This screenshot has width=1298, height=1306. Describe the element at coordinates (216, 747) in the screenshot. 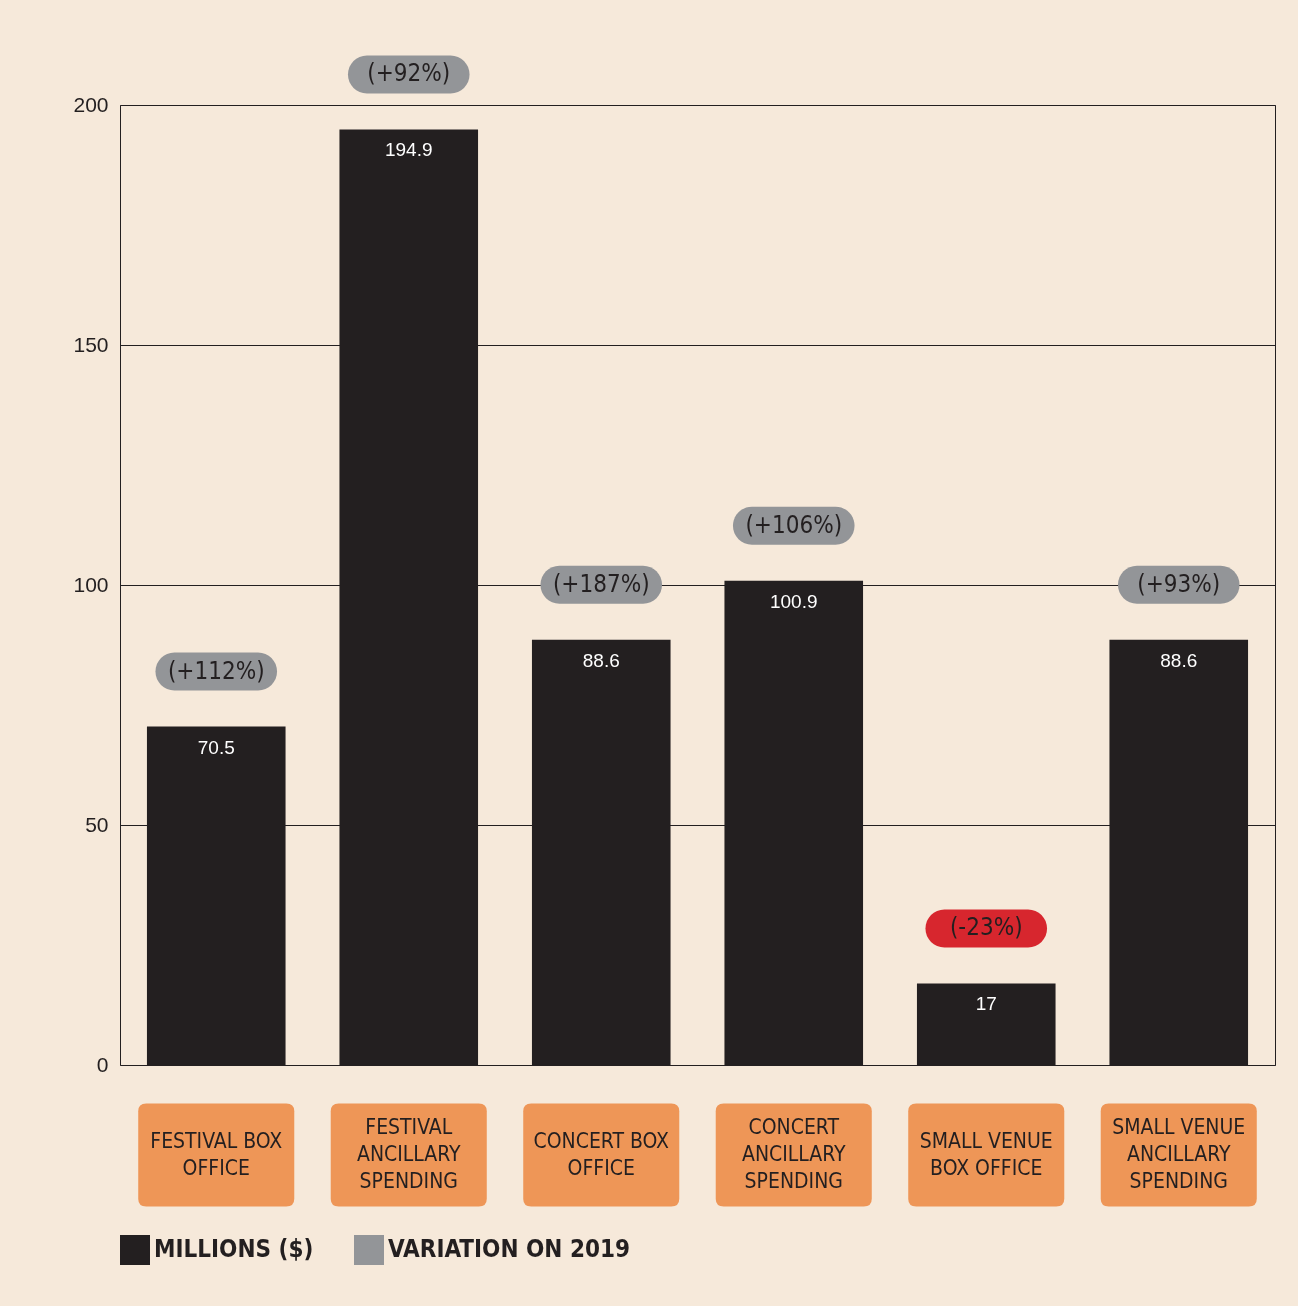

I see `data-label: 70.5` at that location.